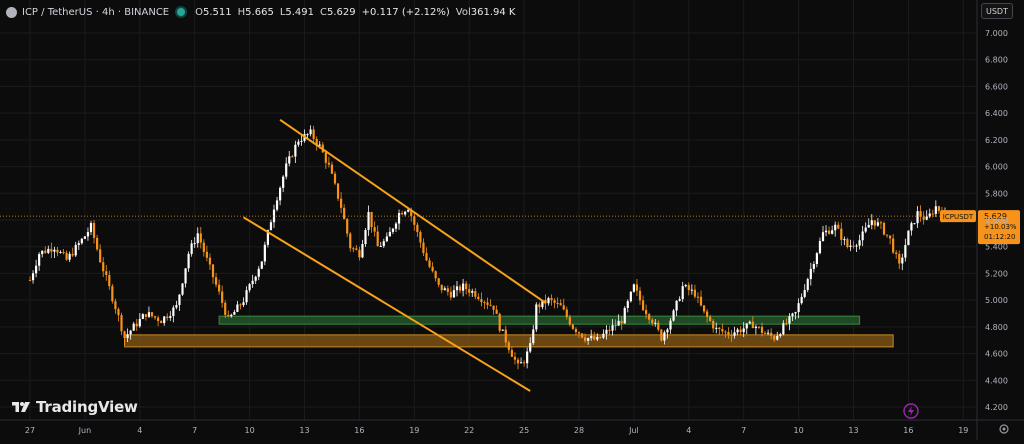  I want to click on symbol-title: ICP / TetherUS · 4h · BINANCE, so click(96, 12).